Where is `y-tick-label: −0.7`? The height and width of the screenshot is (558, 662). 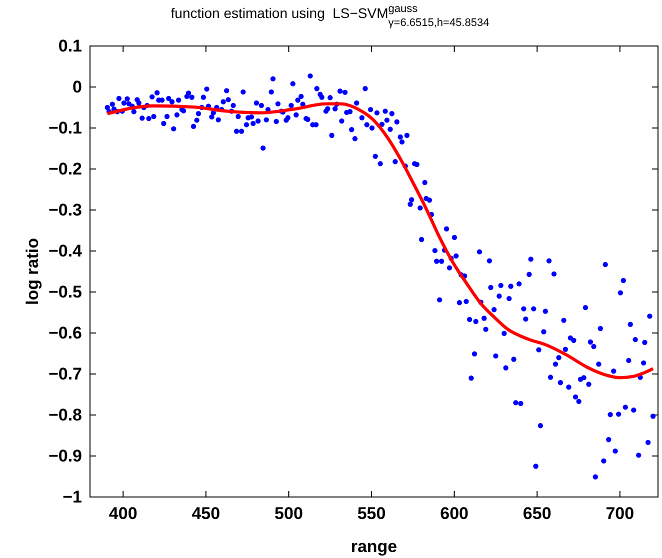 y-tick-label: −0.7 is located at coordinates (65, 374).